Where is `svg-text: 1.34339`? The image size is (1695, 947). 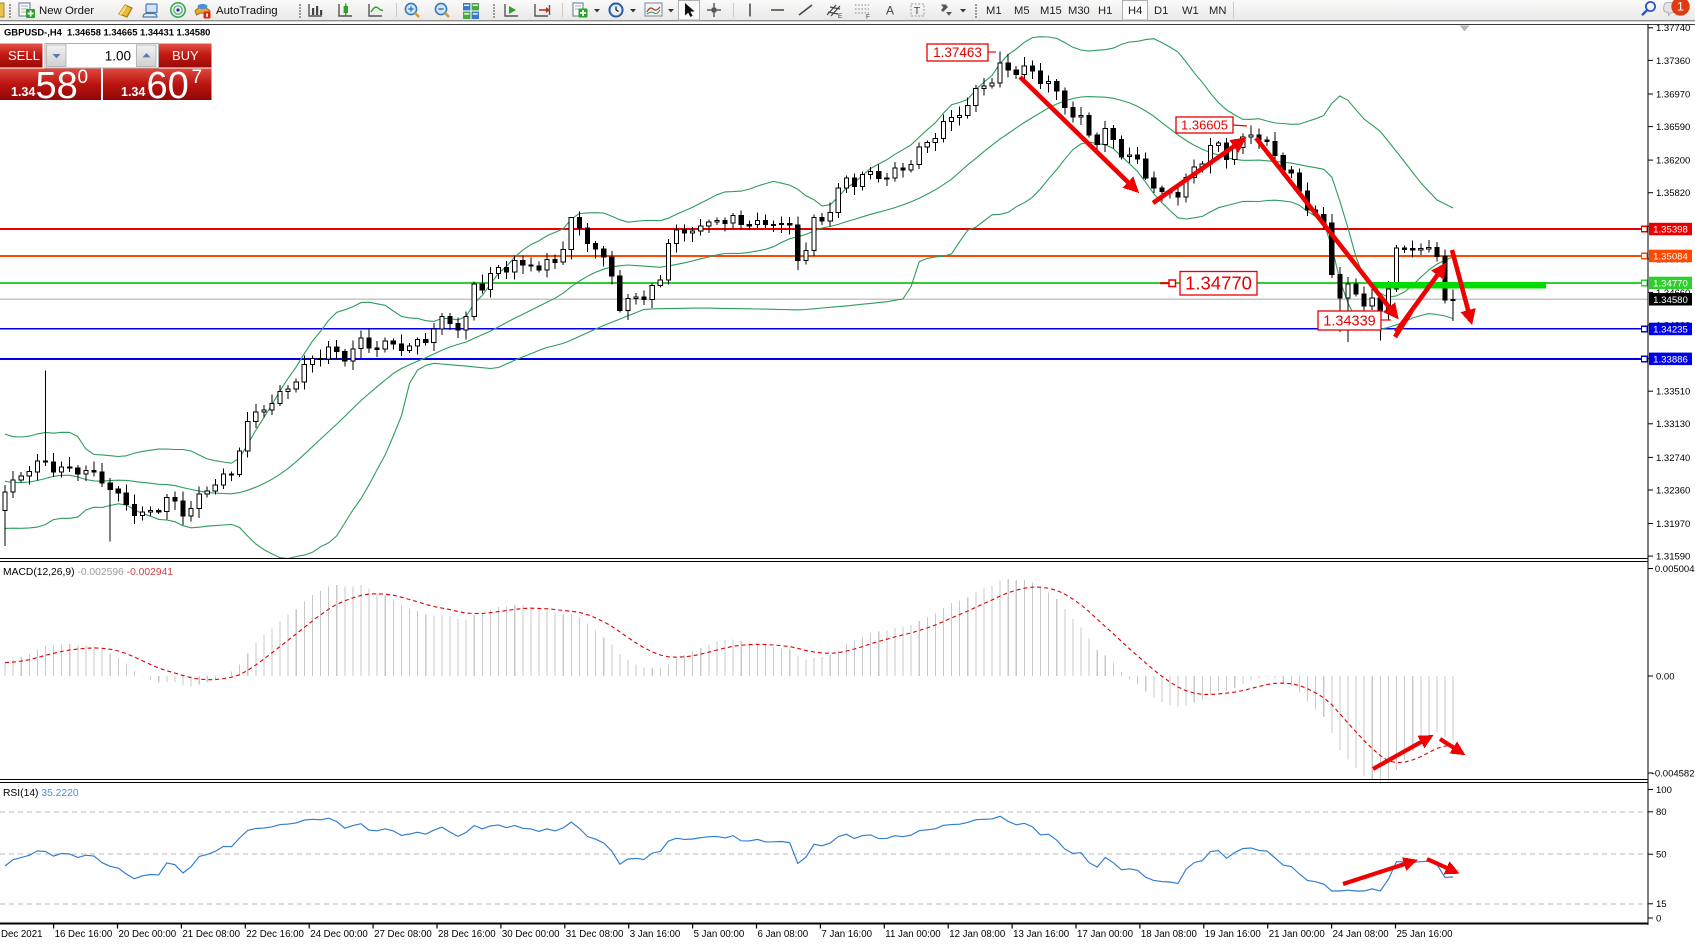 svg-text: 1.34339 is located at coordinates (1349, 321).